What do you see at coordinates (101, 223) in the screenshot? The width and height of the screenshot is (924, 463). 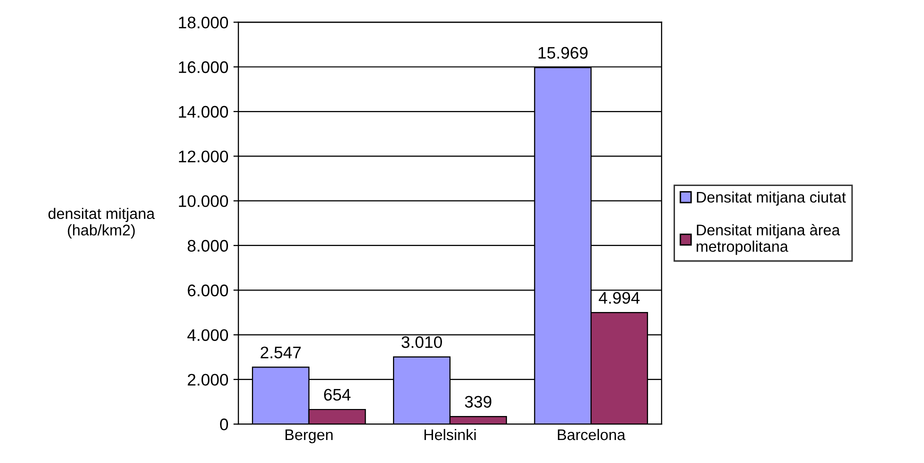 I see `y-axis-title: densitat mitjana (hab/km2)` at bounding box center [101, 223].